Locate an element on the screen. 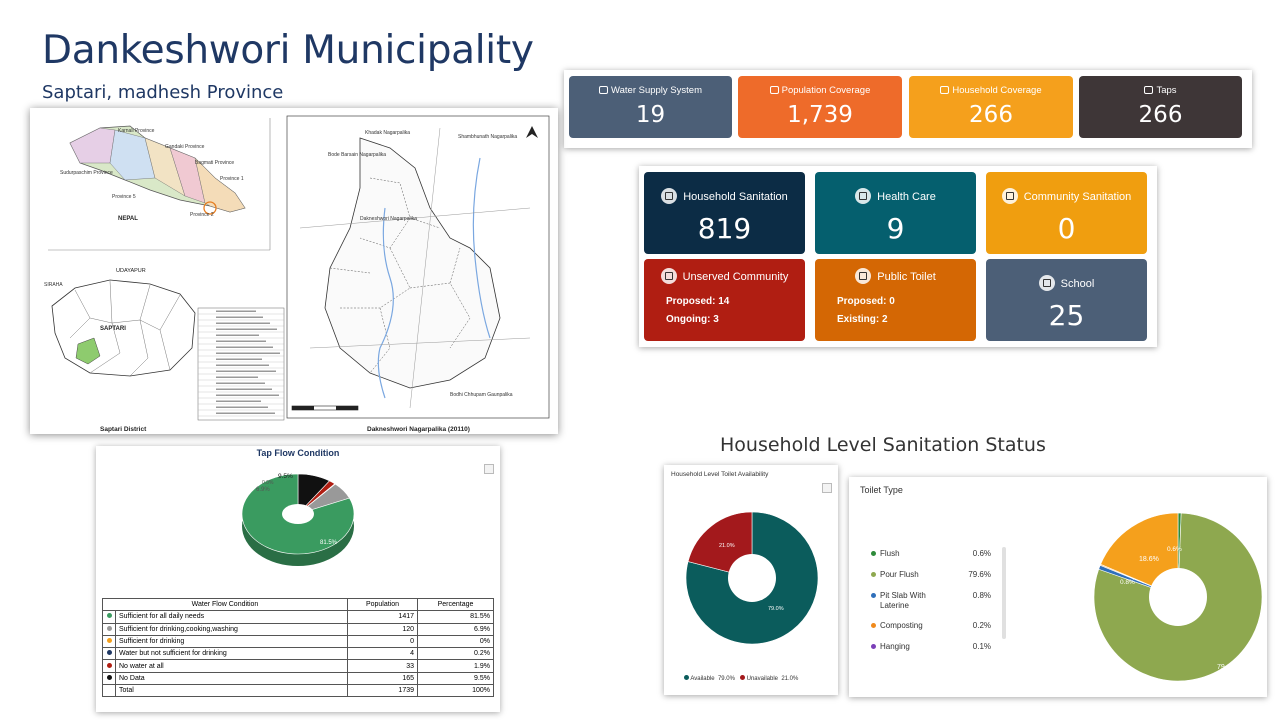 The width and height of the screenshot is (1280, 720). legend-name: Hanging is located at coordinates (895, 646).